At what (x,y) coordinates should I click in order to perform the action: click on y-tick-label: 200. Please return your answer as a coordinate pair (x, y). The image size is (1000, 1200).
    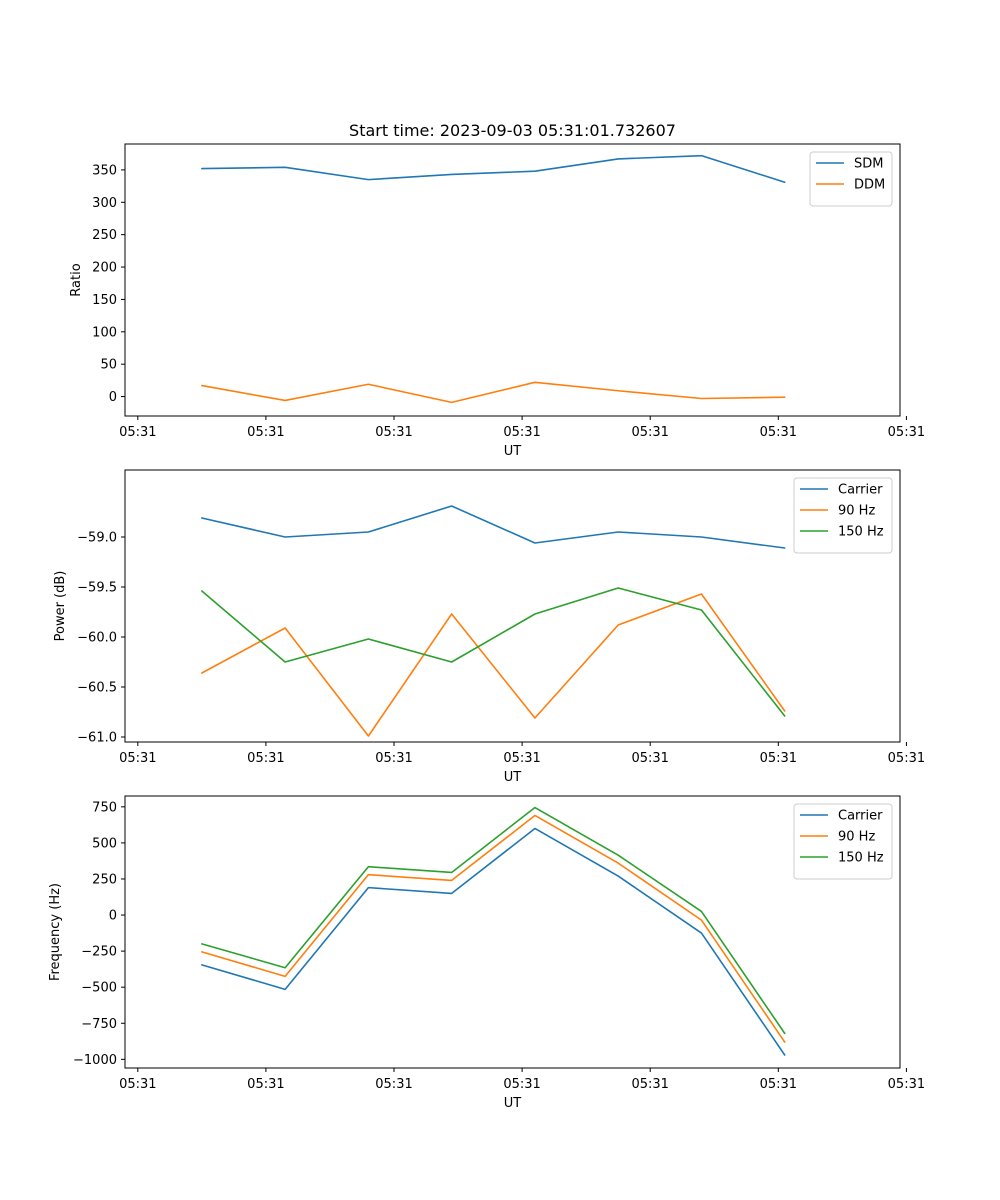
    Looking at the image, I should click on (104, 268).